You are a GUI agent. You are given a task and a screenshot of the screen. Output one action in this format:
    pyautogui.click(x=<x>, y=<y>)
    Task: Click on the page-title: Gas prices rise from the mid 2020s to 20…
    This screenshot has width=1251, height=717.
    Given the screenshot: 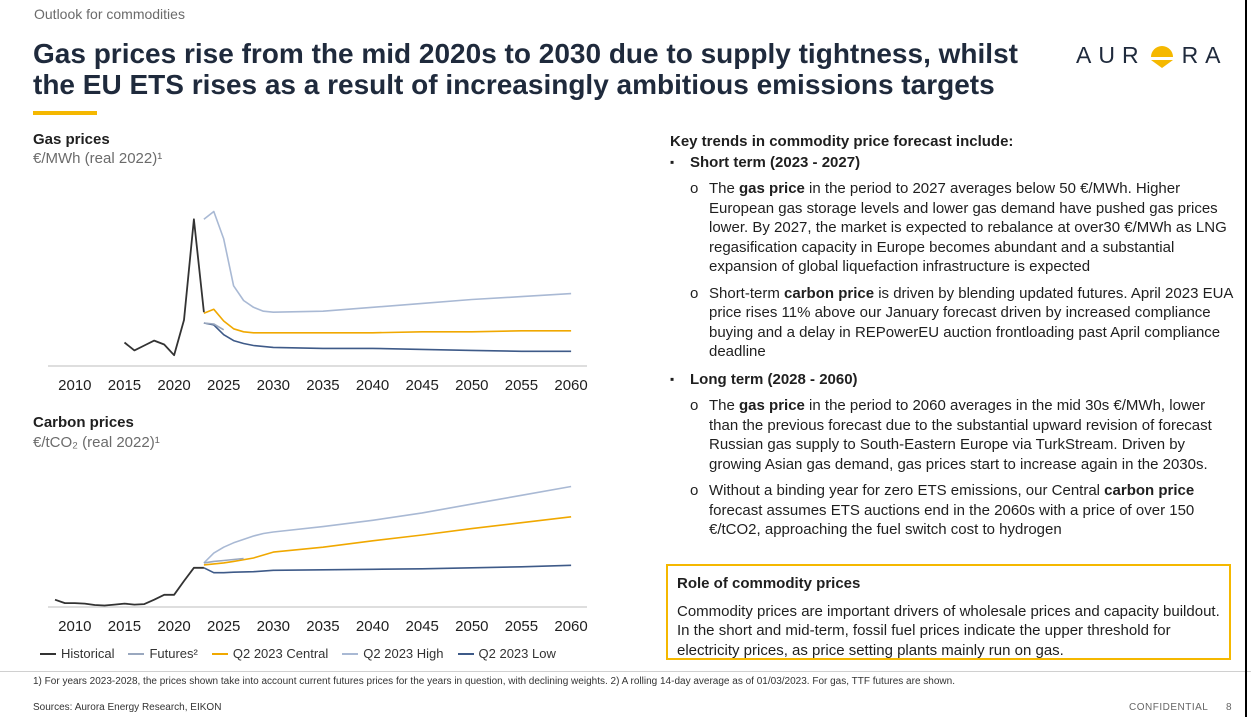 What is the action you would take?
    pyautogui.click(x=525, y=69)
    